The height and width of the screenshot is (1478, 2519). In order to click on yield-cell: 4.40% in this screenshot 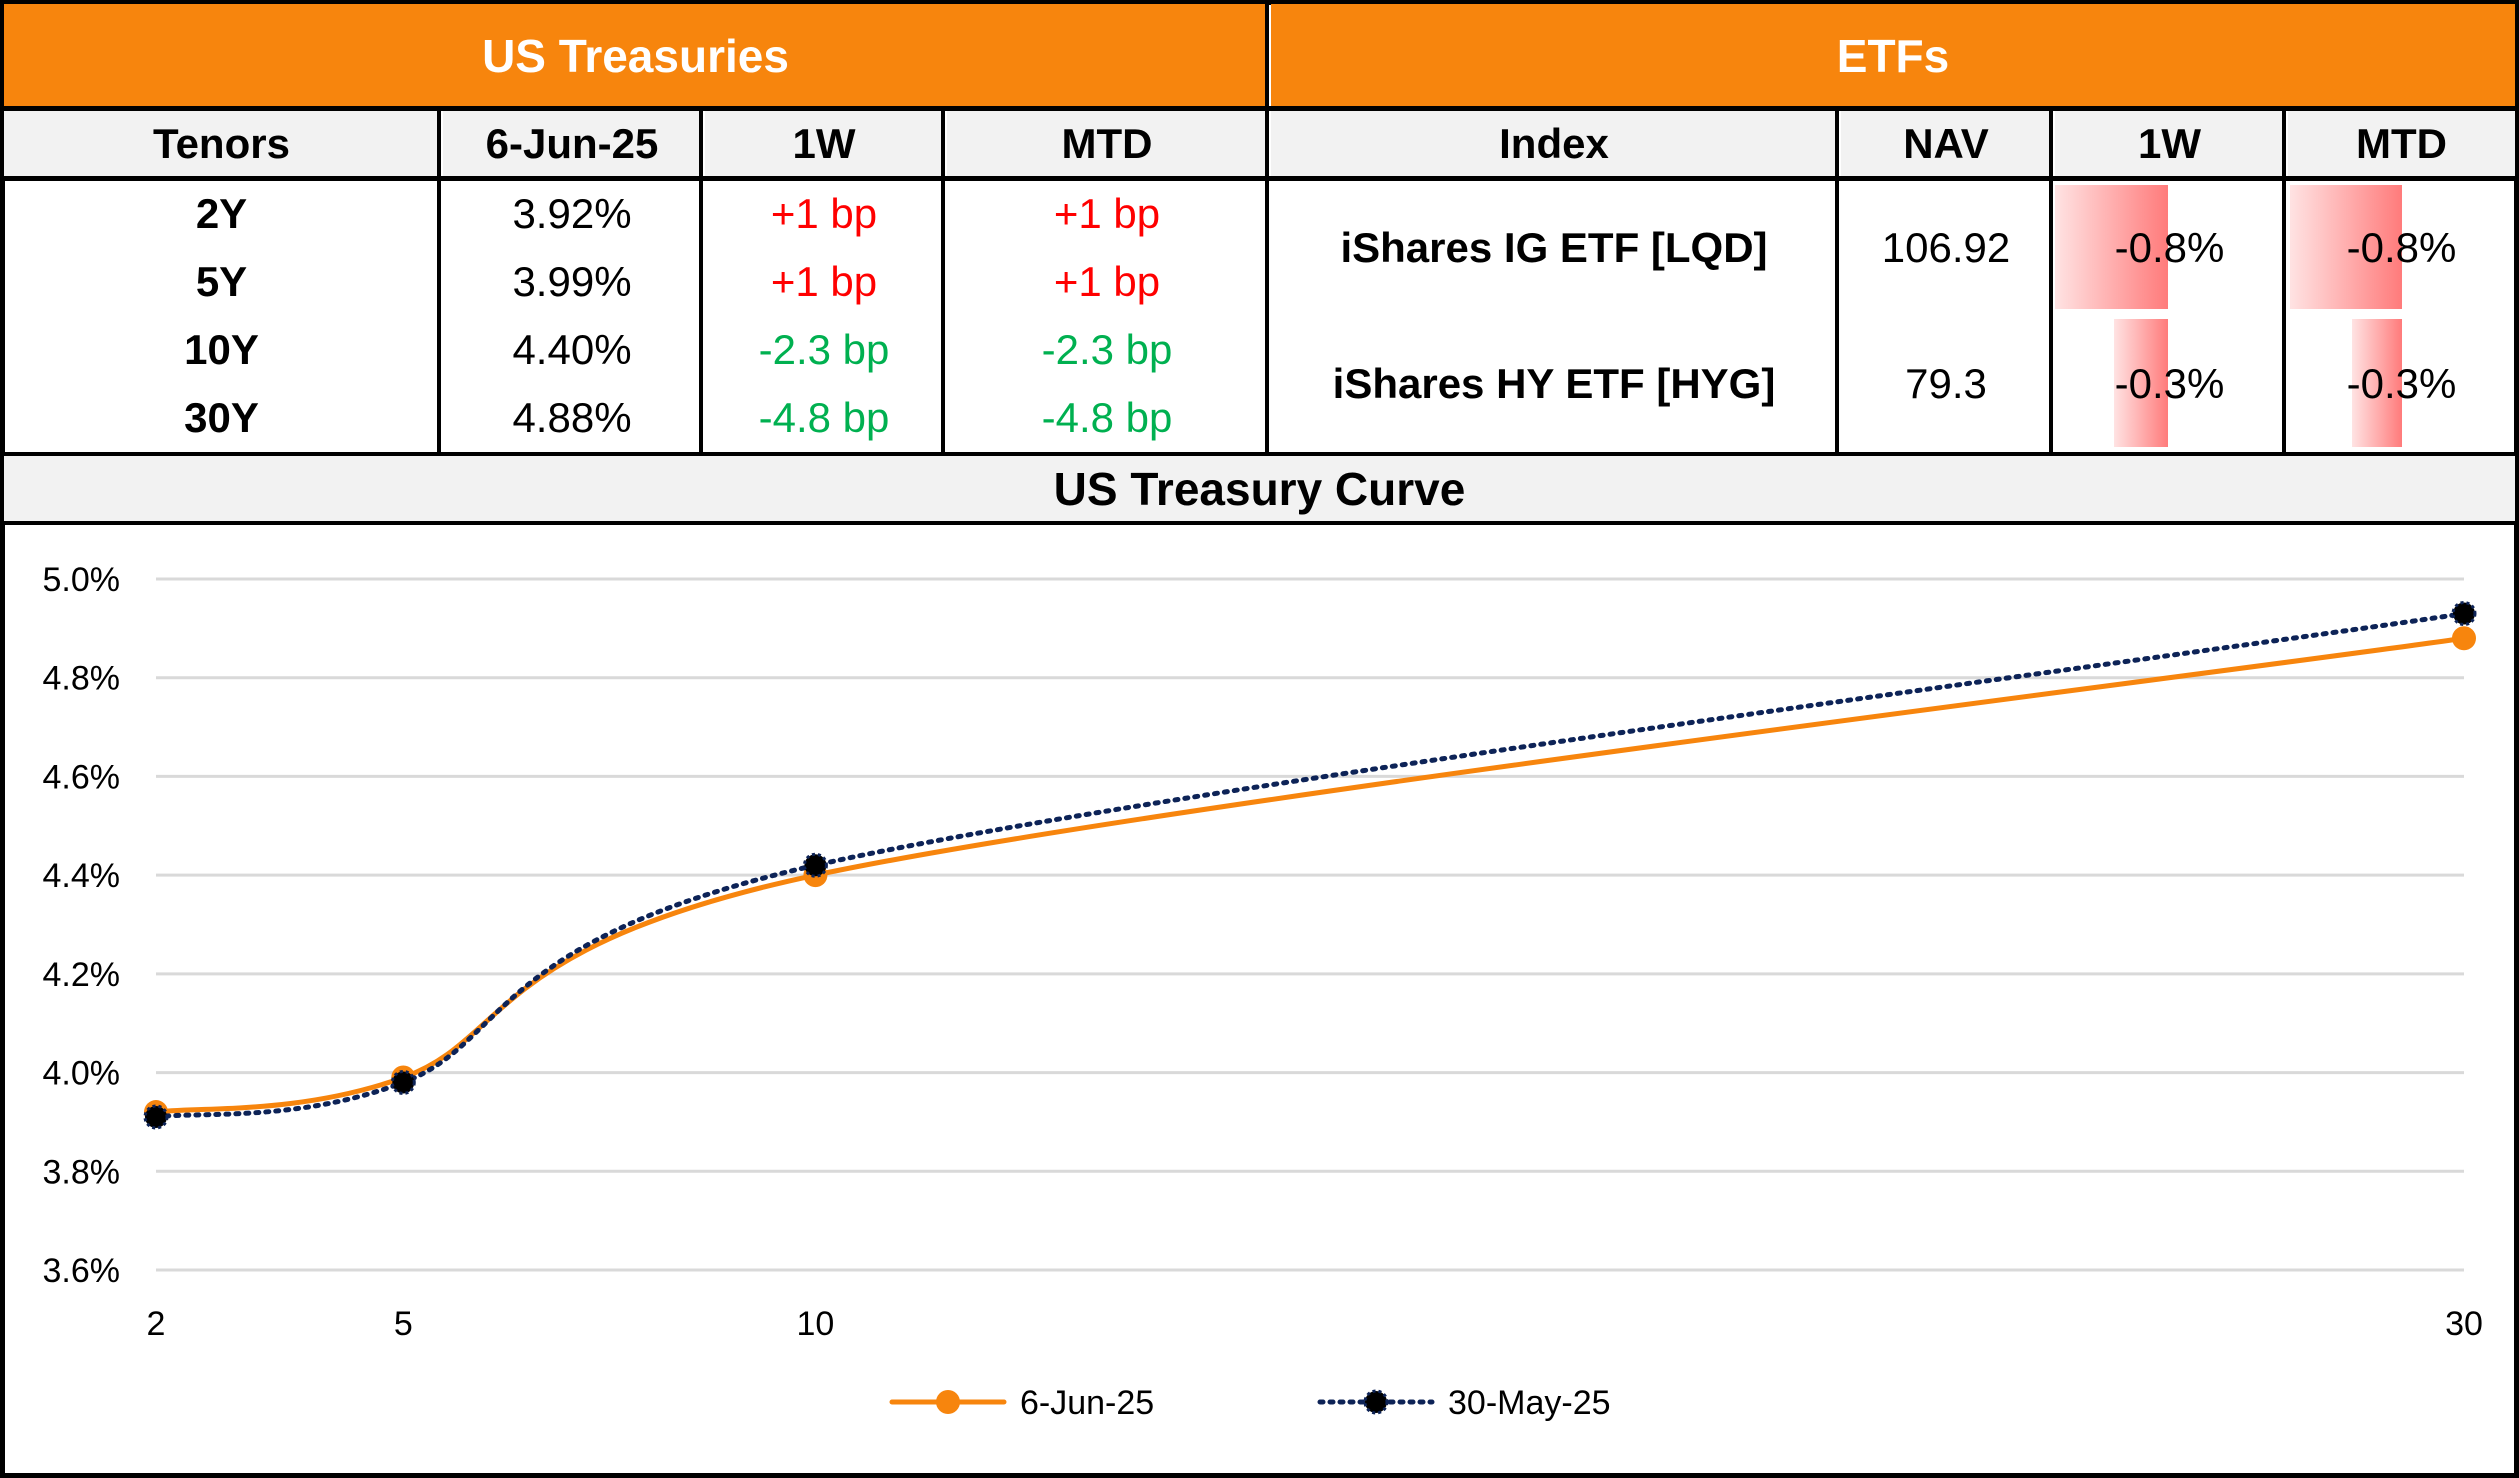, I will do `click(572, 349)`.